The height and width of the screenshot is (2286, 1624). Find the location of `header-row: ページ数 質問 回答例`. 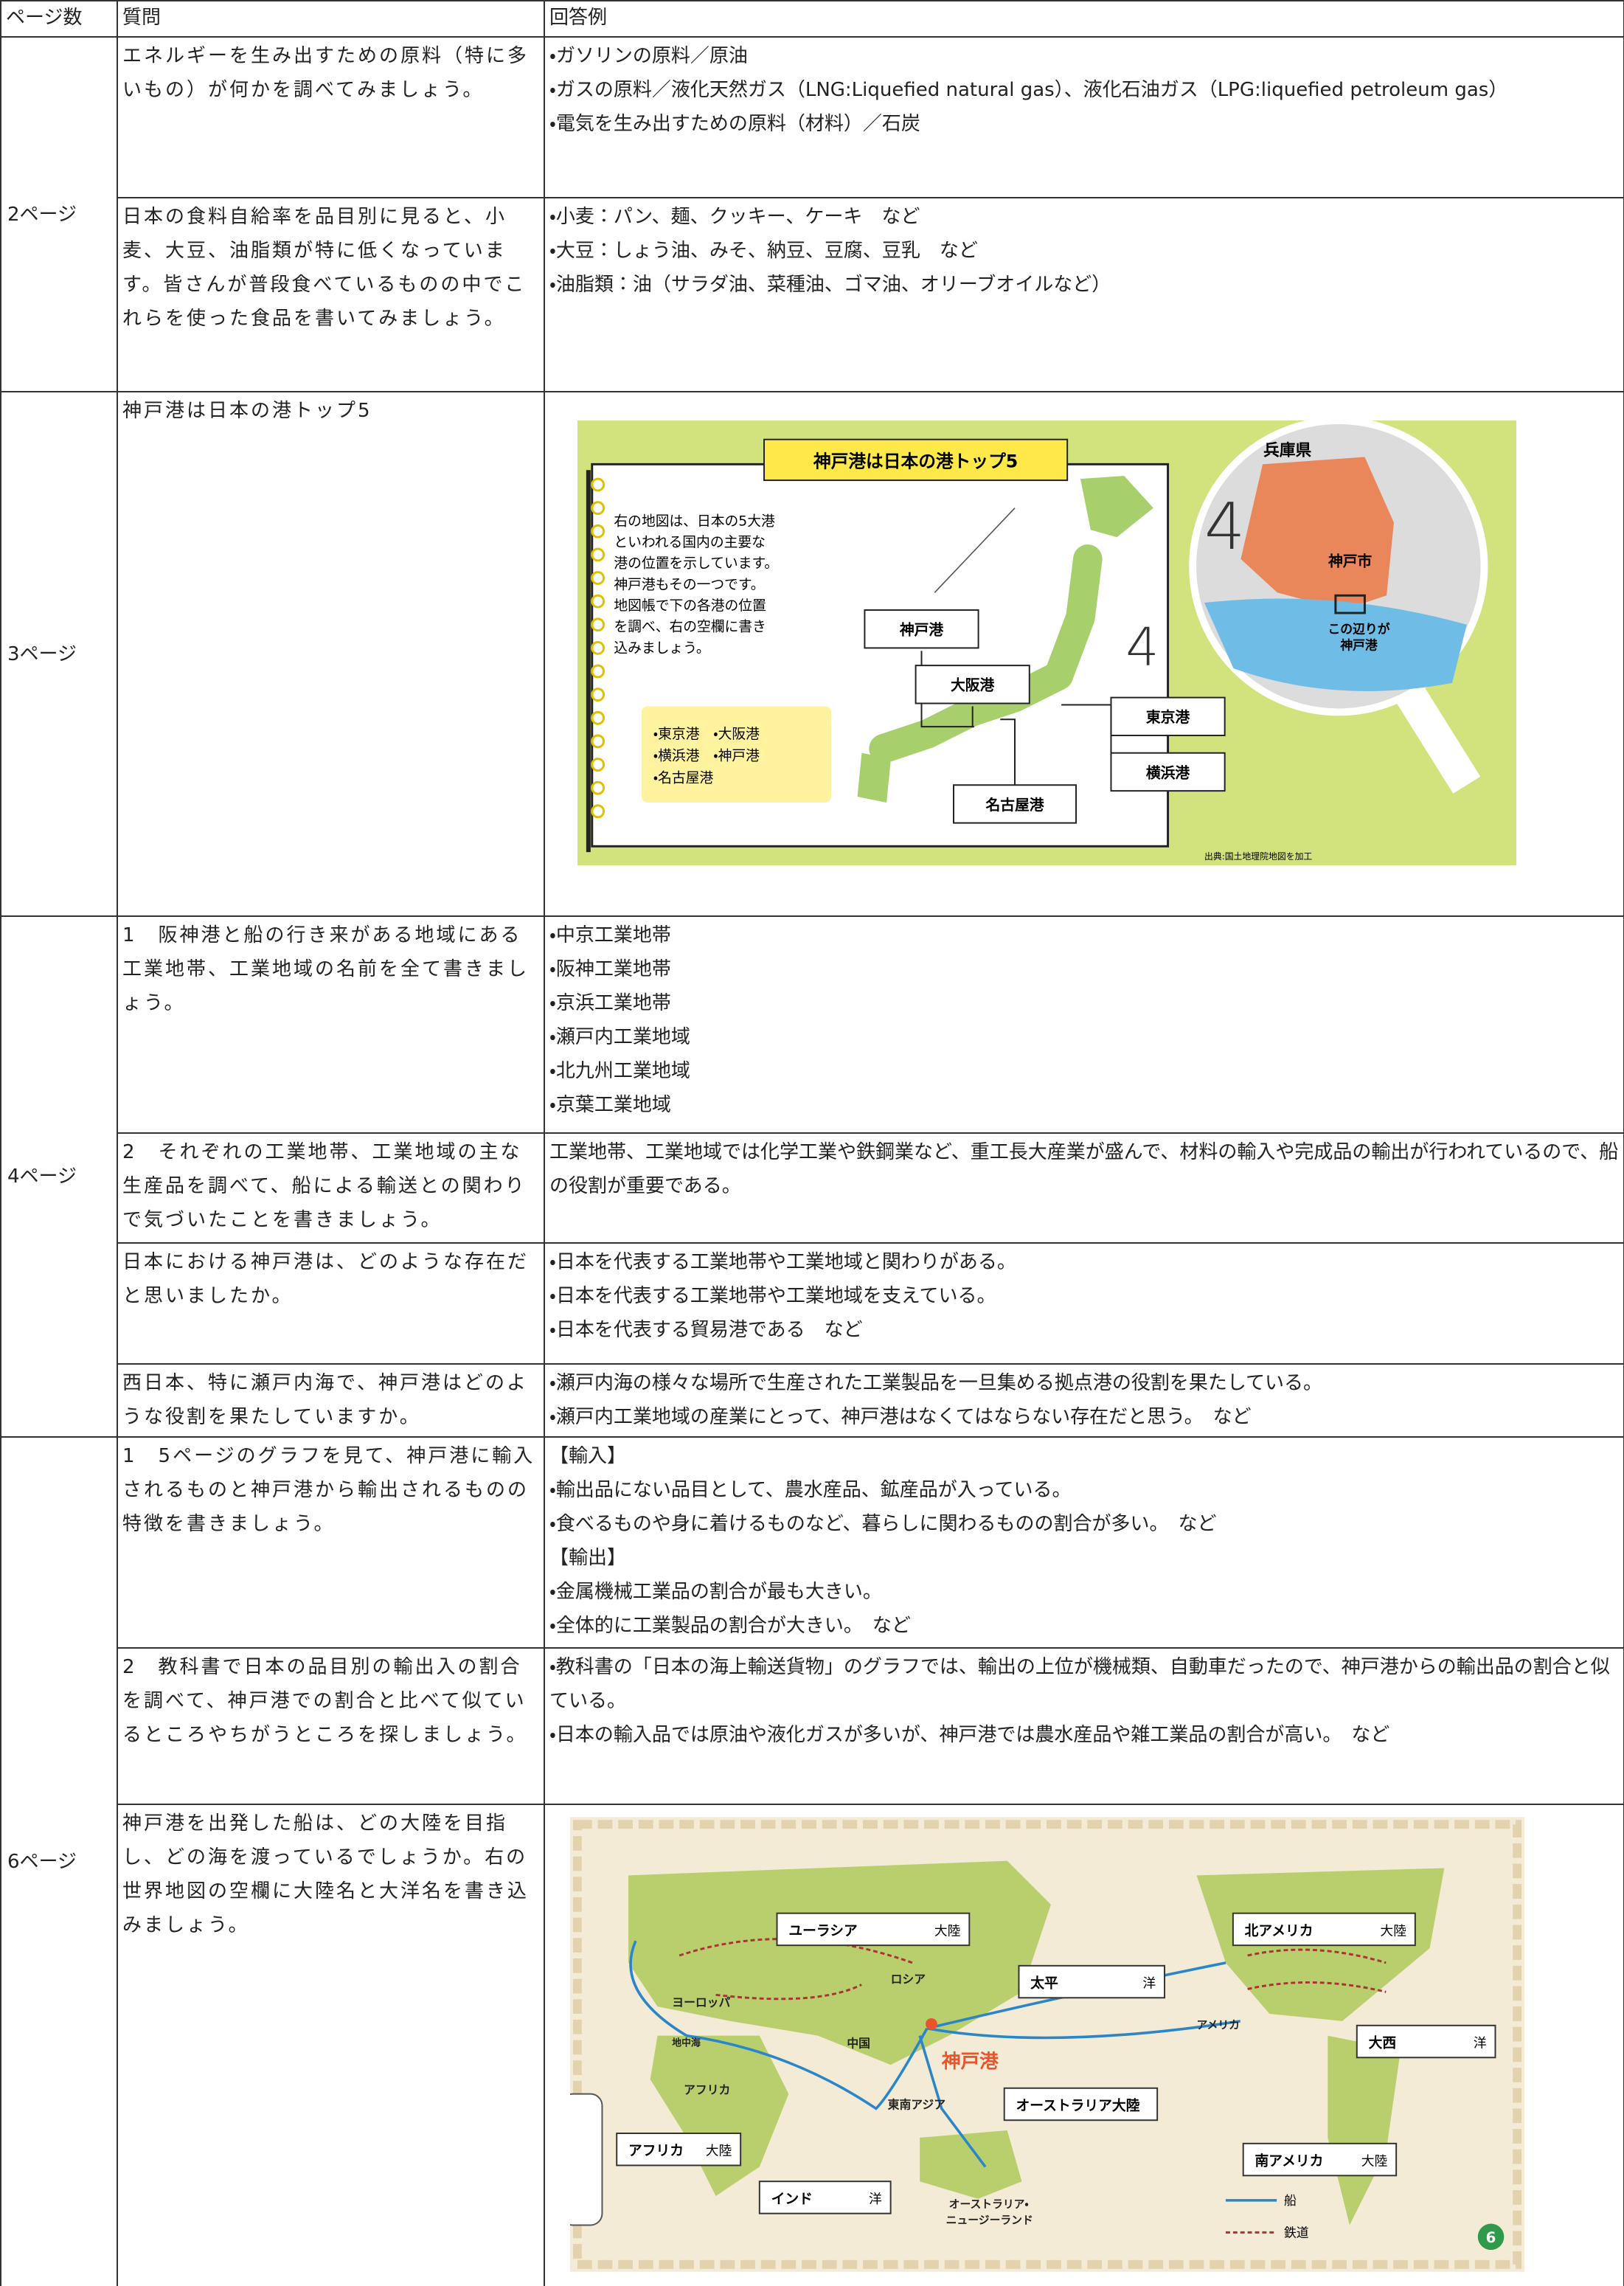

header-row: ページ数 質問 回答例 is located at coordinates (812, 19).